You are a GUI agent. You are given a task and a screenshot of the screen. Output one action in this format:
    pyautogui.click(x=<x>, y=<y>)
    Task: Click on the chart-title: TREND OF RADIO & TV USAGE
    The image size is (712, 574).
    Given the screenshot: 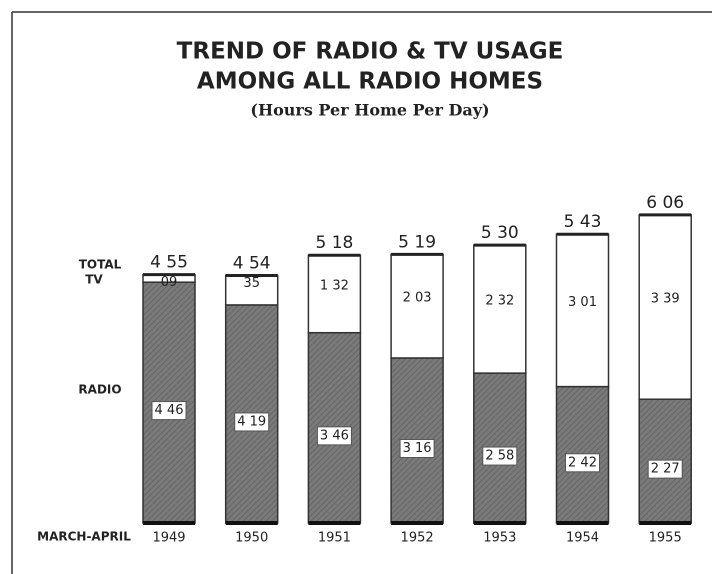 What is the action you would take?
    pyautogui.click(x=370, y=52)
    